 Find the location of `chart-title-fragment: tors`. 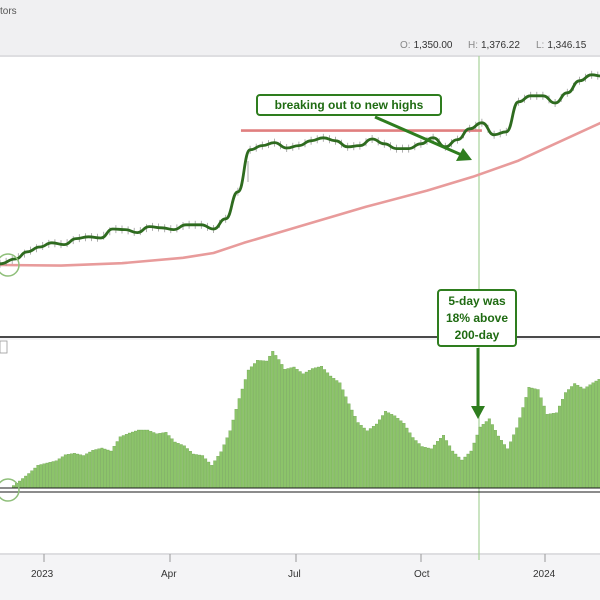

chart-title-fragment: tors is located at coordinates (8, 11).